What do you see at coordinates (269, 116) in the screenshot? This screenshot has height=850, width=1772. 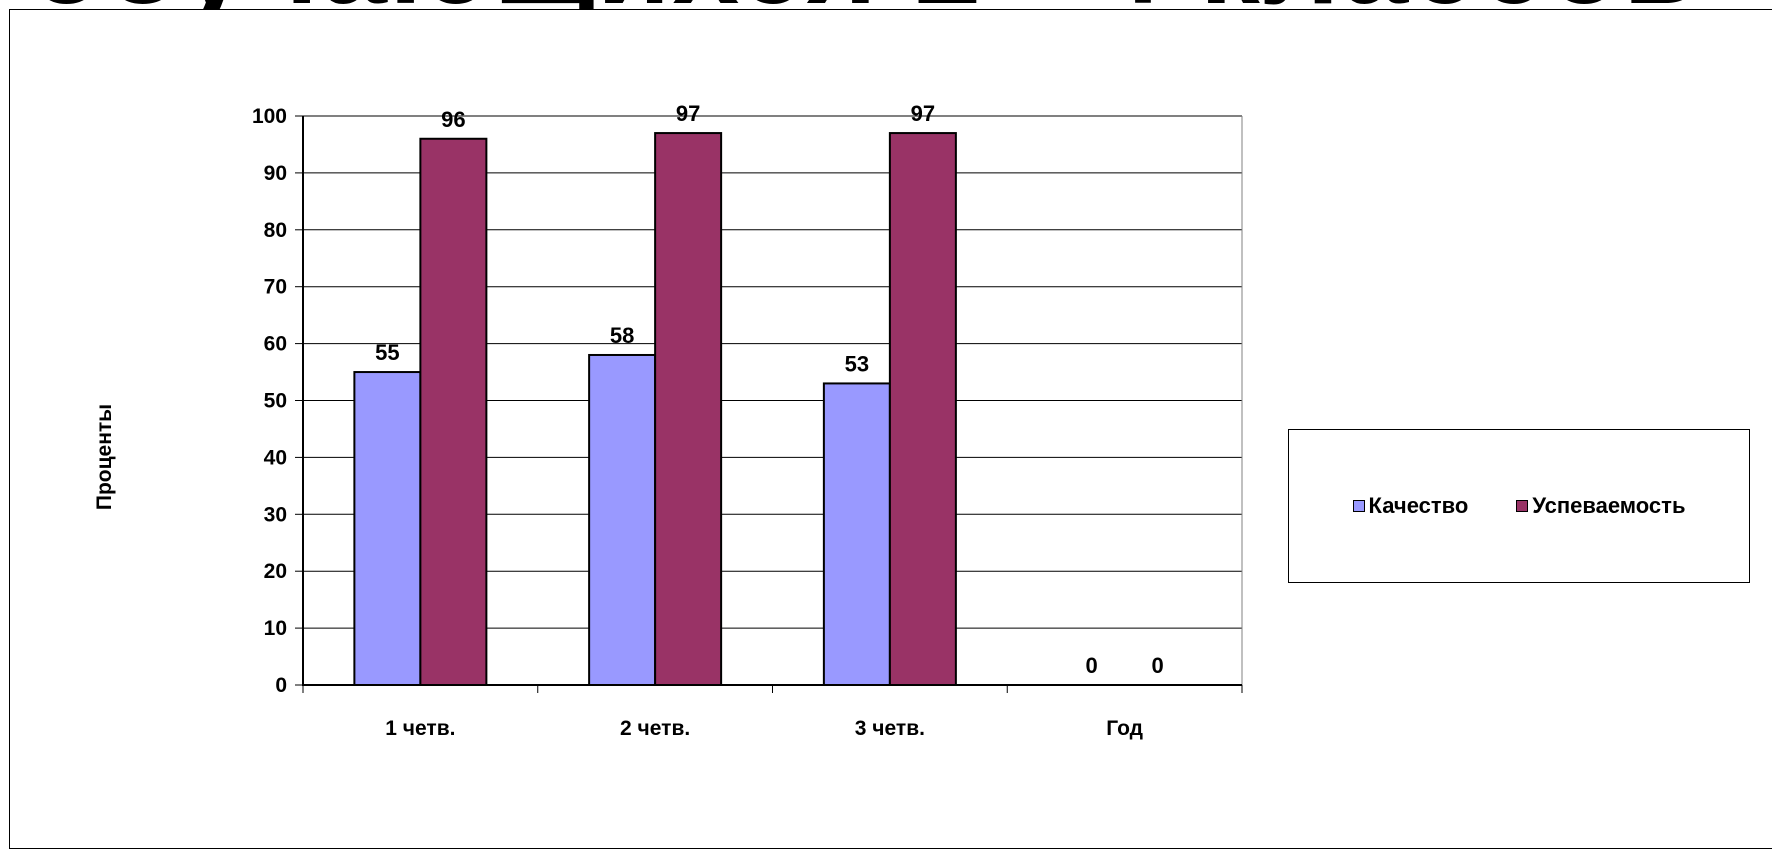 I see `y-tick-label-100: 100` at bounding box center [269, 116].